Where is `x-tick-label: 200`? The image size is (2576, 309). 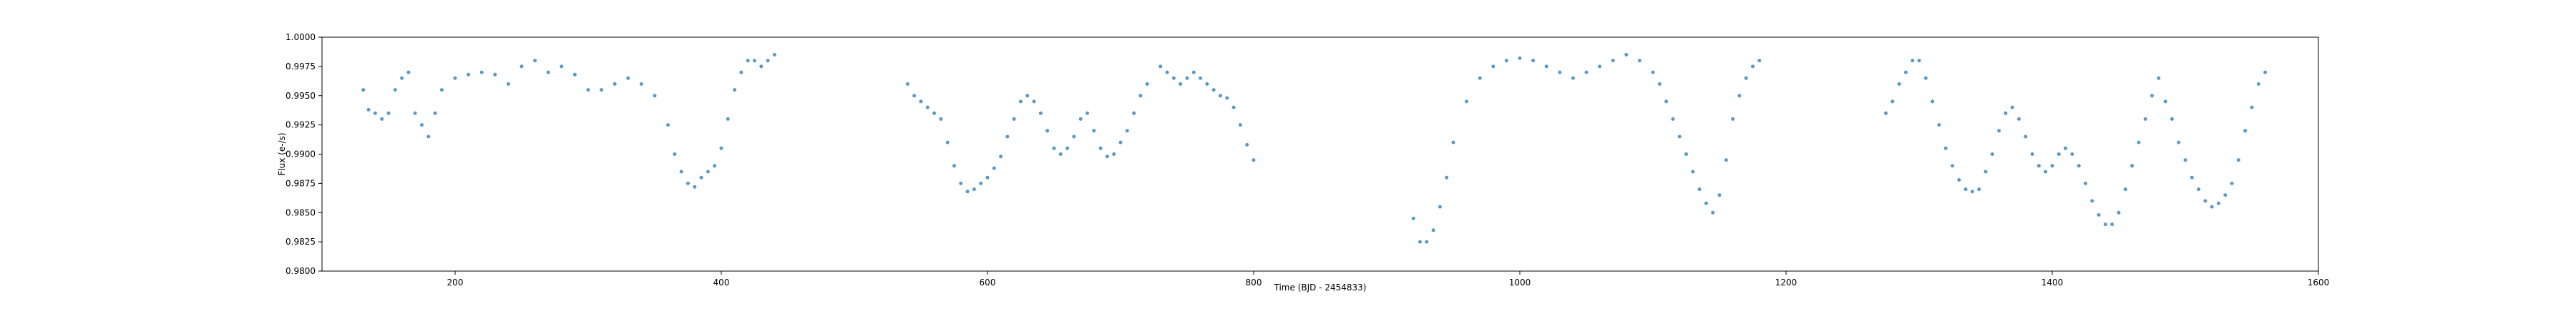
x-tick-label: 200 is located at coordinates (455, 283).